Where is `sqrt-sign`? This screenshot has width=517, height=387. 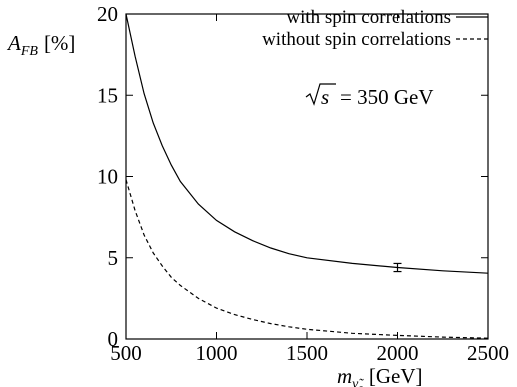 sqrt-sign is located at coordinates (320, 94).